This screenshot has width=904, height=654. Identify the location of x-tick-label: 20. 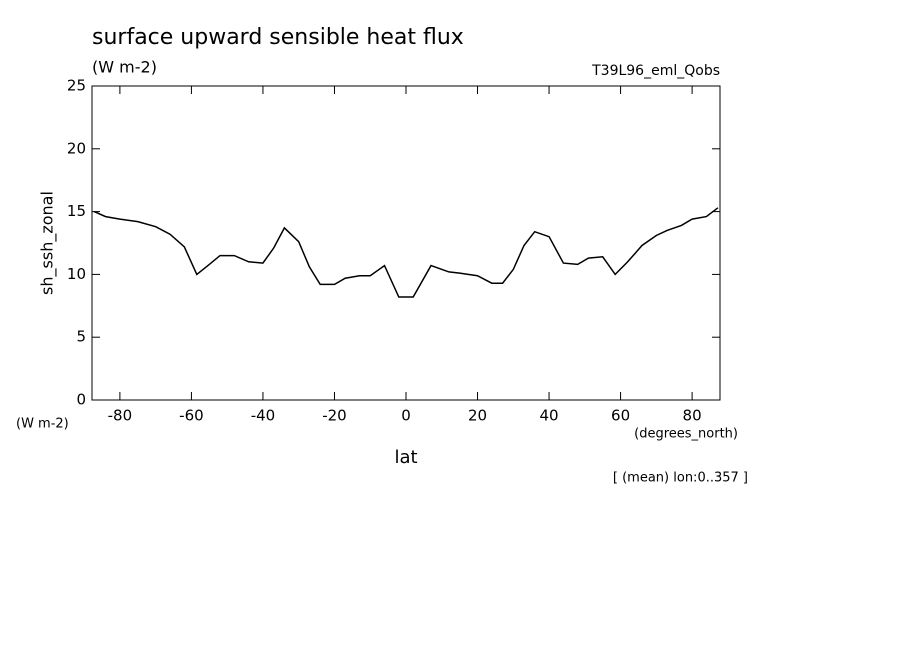
(477, 416).